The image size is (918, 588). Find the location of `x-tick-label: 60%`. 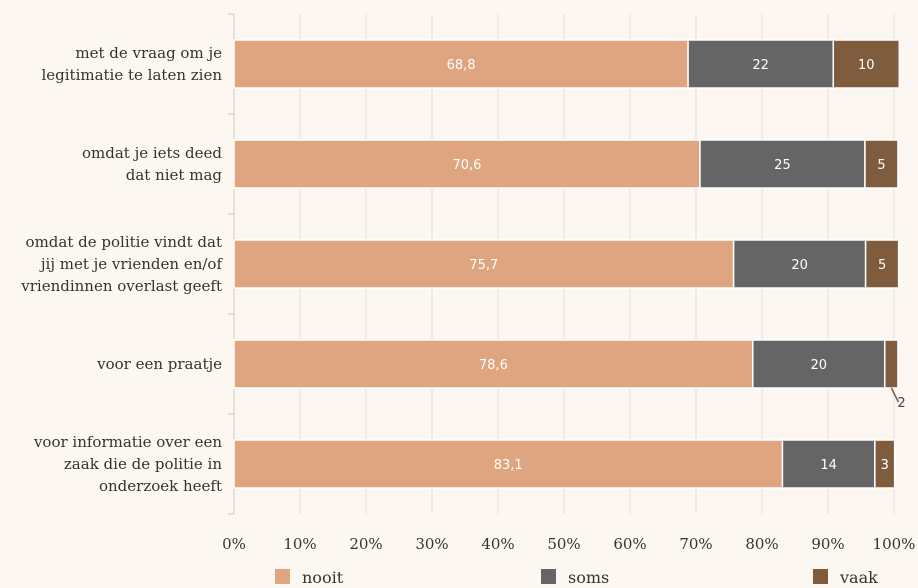

x-tick-label: 60% is located at coordinates (629, 544).